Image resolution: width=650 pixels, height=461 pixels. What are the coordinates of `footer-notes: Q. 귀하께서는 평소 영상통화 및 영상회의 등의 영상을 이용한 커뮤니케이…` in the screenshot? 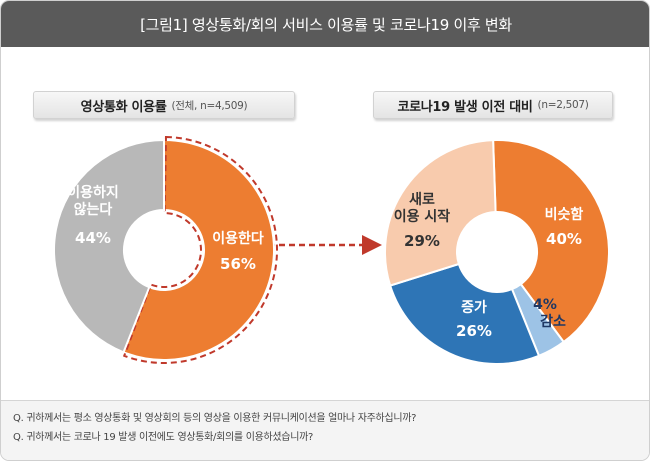 It's located at (325, 430).